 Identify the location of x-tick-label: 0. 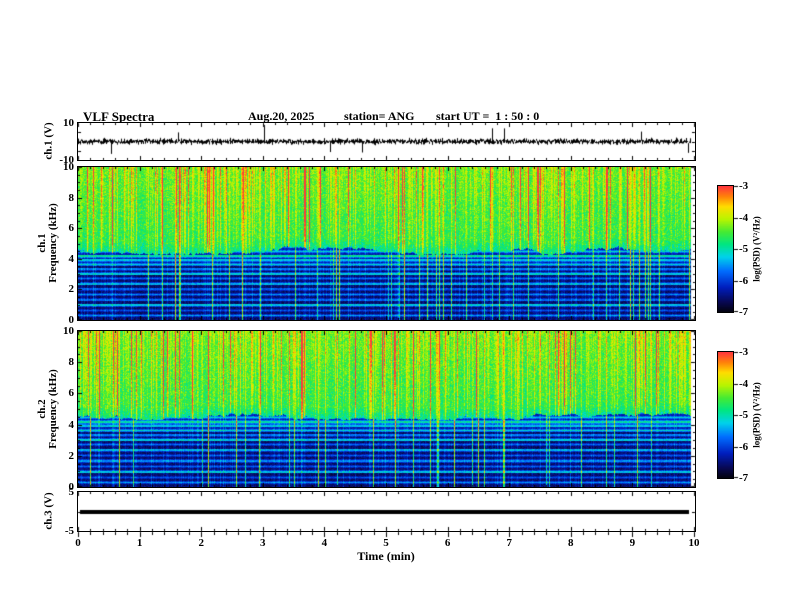
(78, 543).